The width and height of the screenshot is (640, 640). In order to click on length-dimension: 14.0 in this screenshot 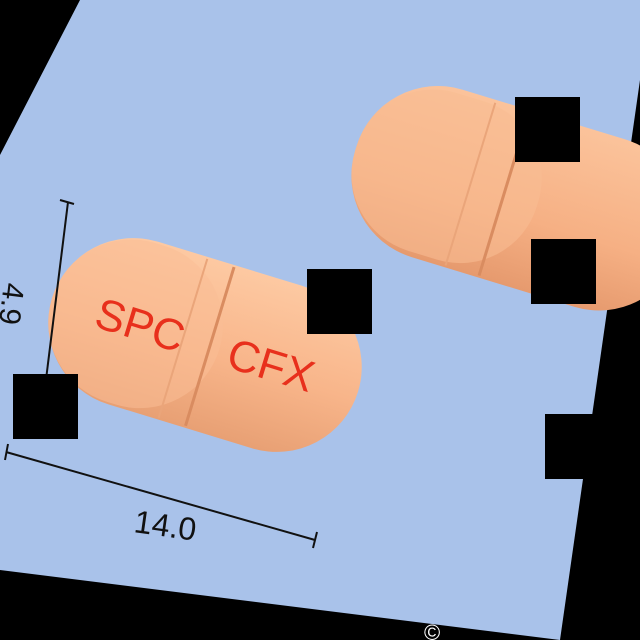, I will do `click(161, 496)`.